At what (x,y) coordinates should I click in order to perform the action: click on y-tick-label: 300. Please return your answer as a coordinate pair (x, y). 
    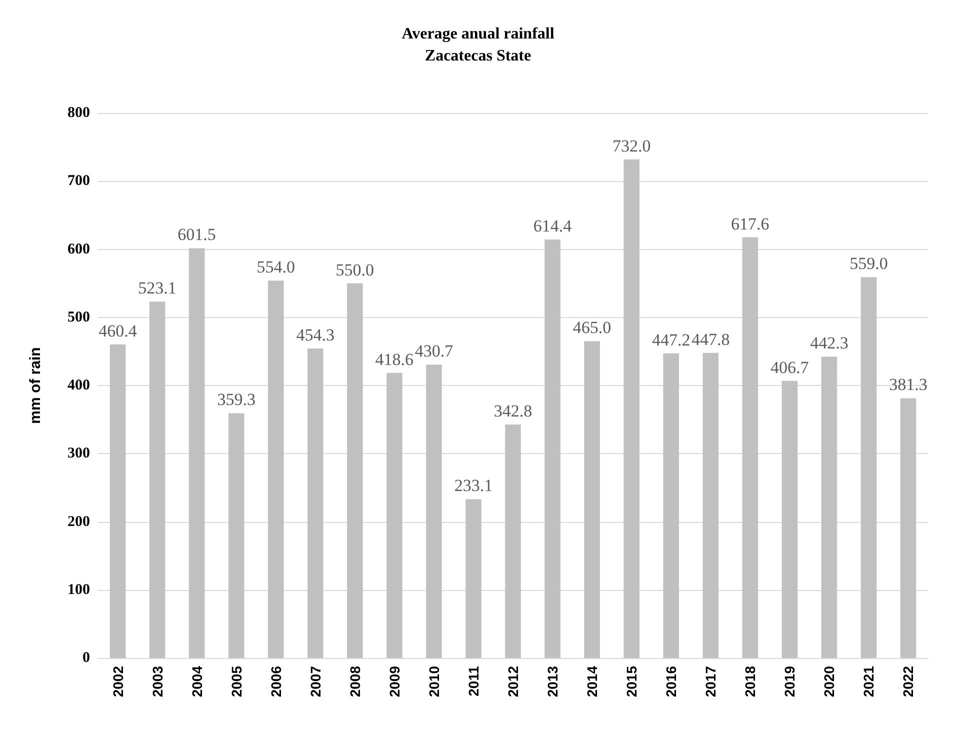
    Looking at the image, I should click on (79, 454).